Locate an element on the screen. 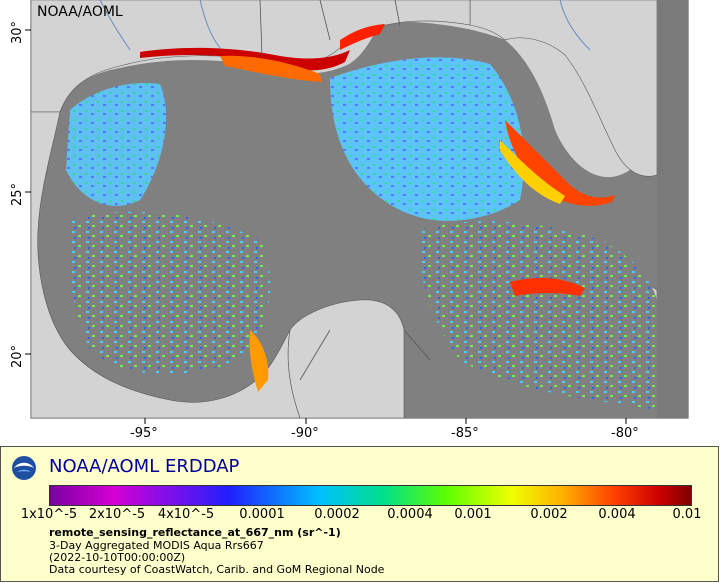 This screenshot has width=720, height=583. colorbar-tick-label: 0.0002 is located at coordinates (337, 514).